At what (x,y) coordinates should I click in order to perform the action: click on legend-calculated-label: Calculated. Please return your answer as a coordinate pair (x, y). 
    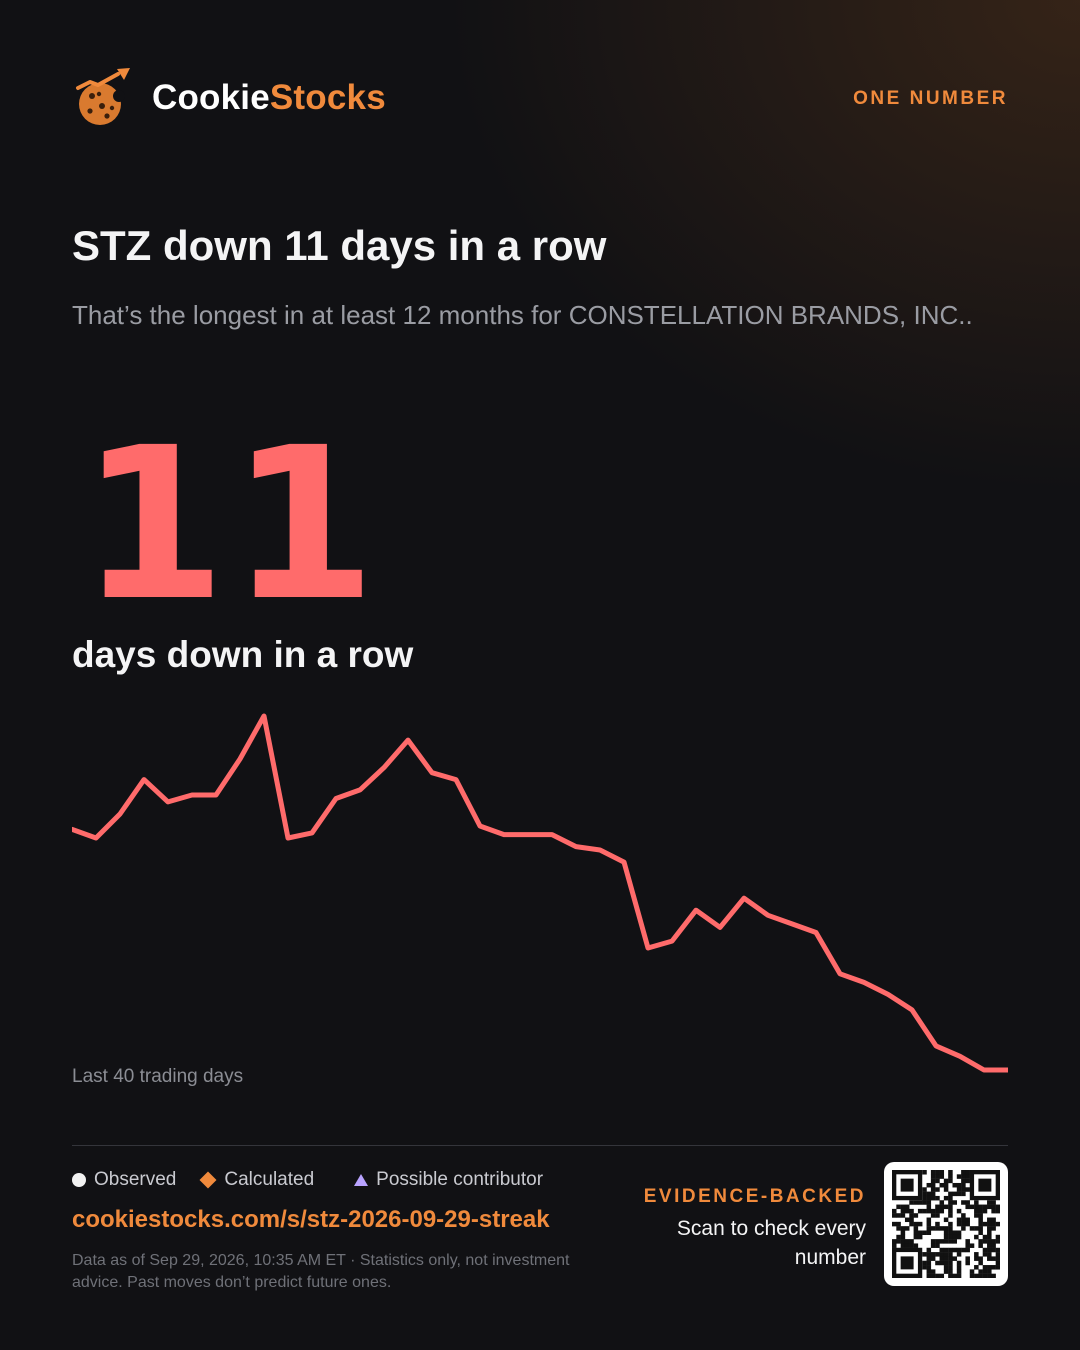
    Looking at the image, I should click on (269, 1179).